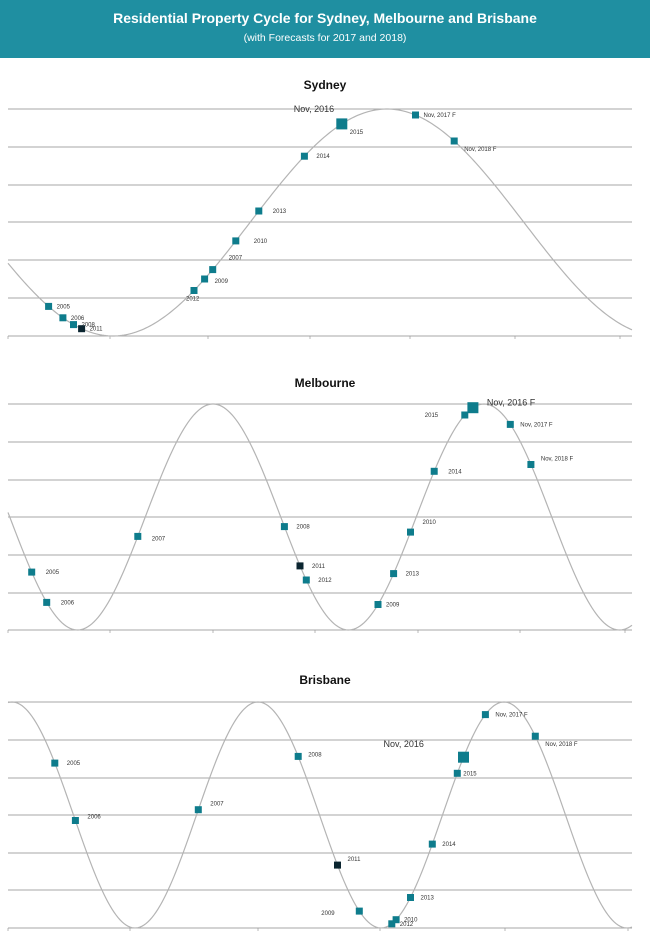 This screenshot has height=949, width=650. I want to click on melbourne-marker-nov-2016-f, so click(473, 408).